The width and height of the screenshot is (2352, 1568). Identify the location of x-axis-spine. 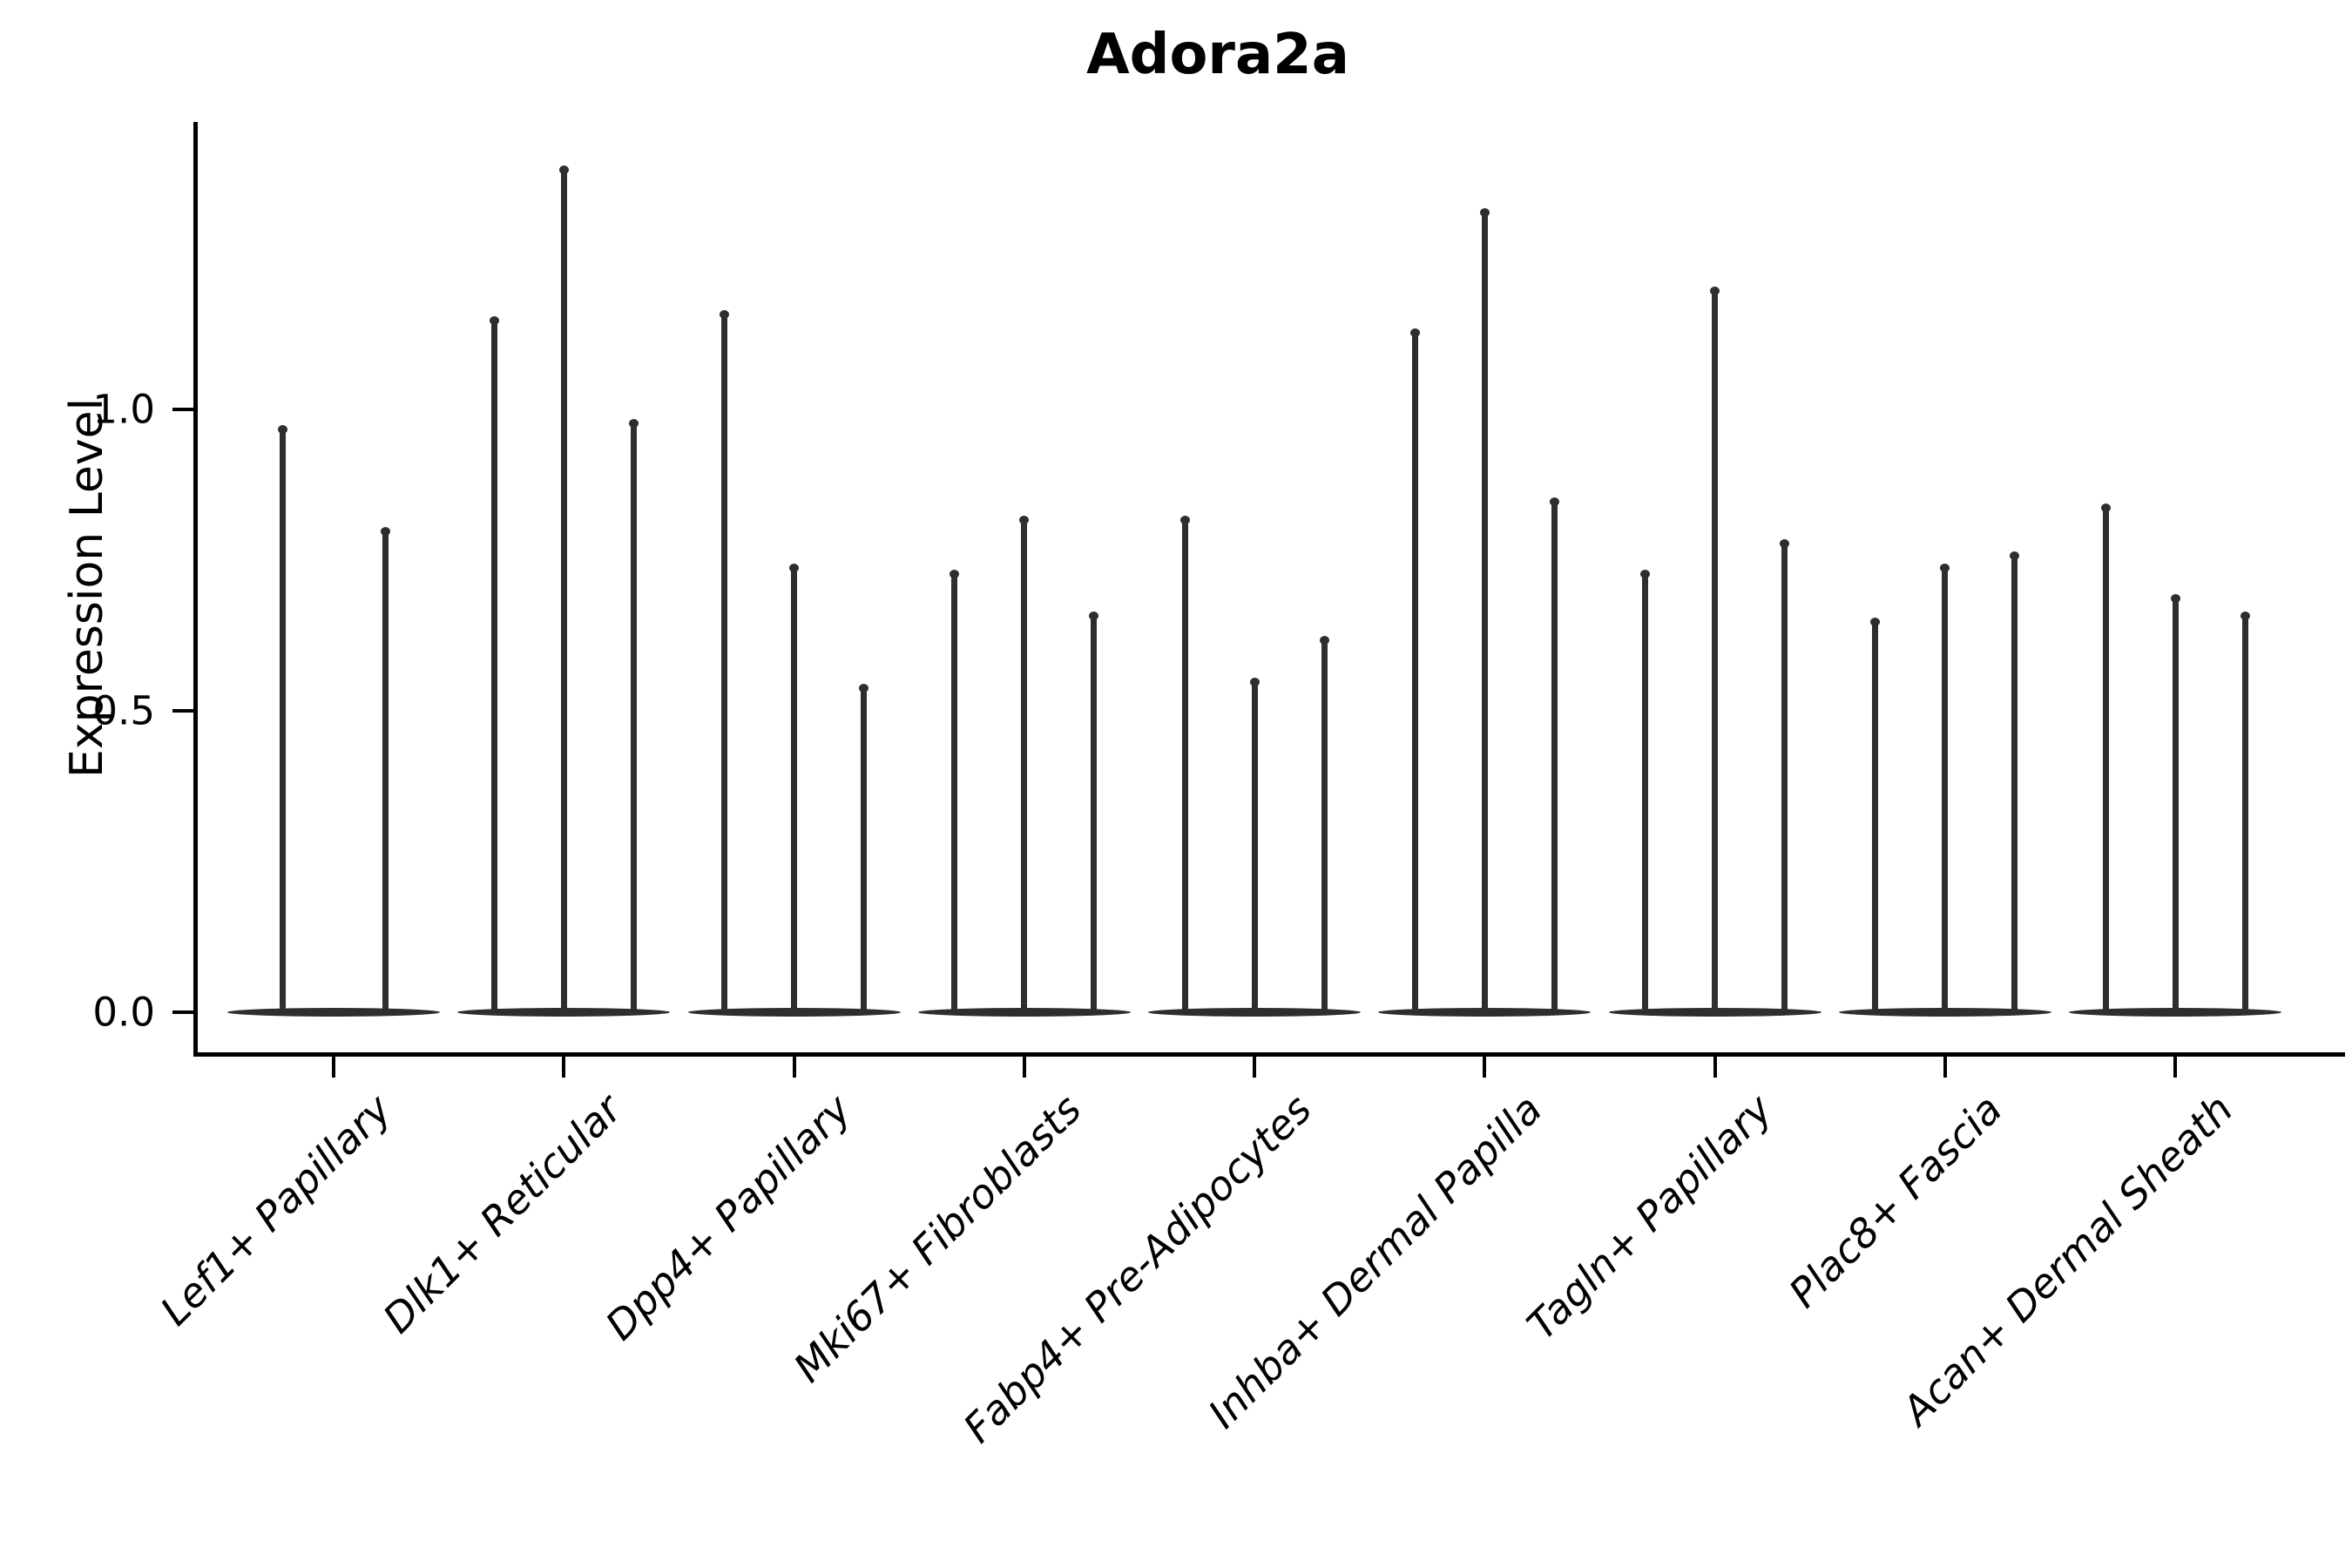
(1269, 1054).